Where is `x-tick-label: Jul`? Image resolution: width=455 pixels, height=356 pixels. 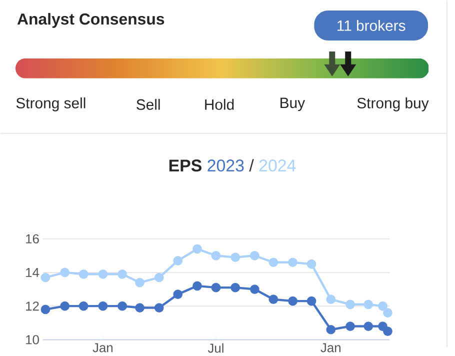 x-tick-label: Jul is located at coordinates (216, 348).